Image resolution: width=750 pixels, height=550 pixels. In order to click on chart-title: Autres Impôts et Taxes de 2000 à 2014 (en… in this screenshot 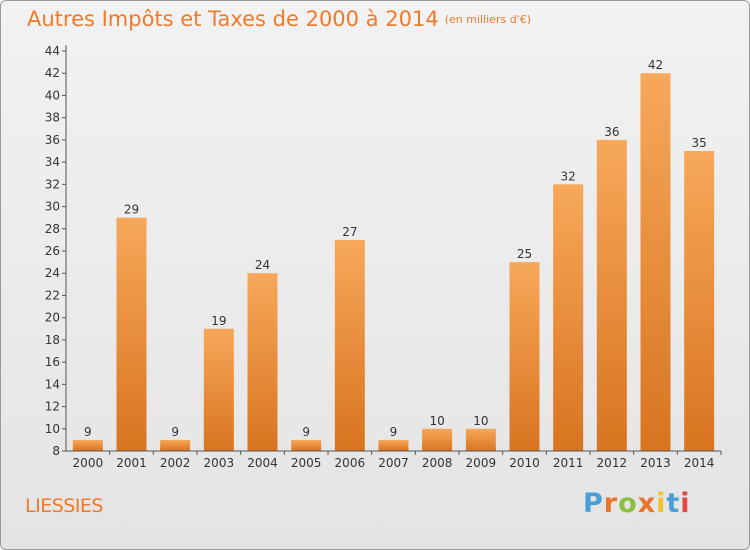, I will do `click(279, 19)`.